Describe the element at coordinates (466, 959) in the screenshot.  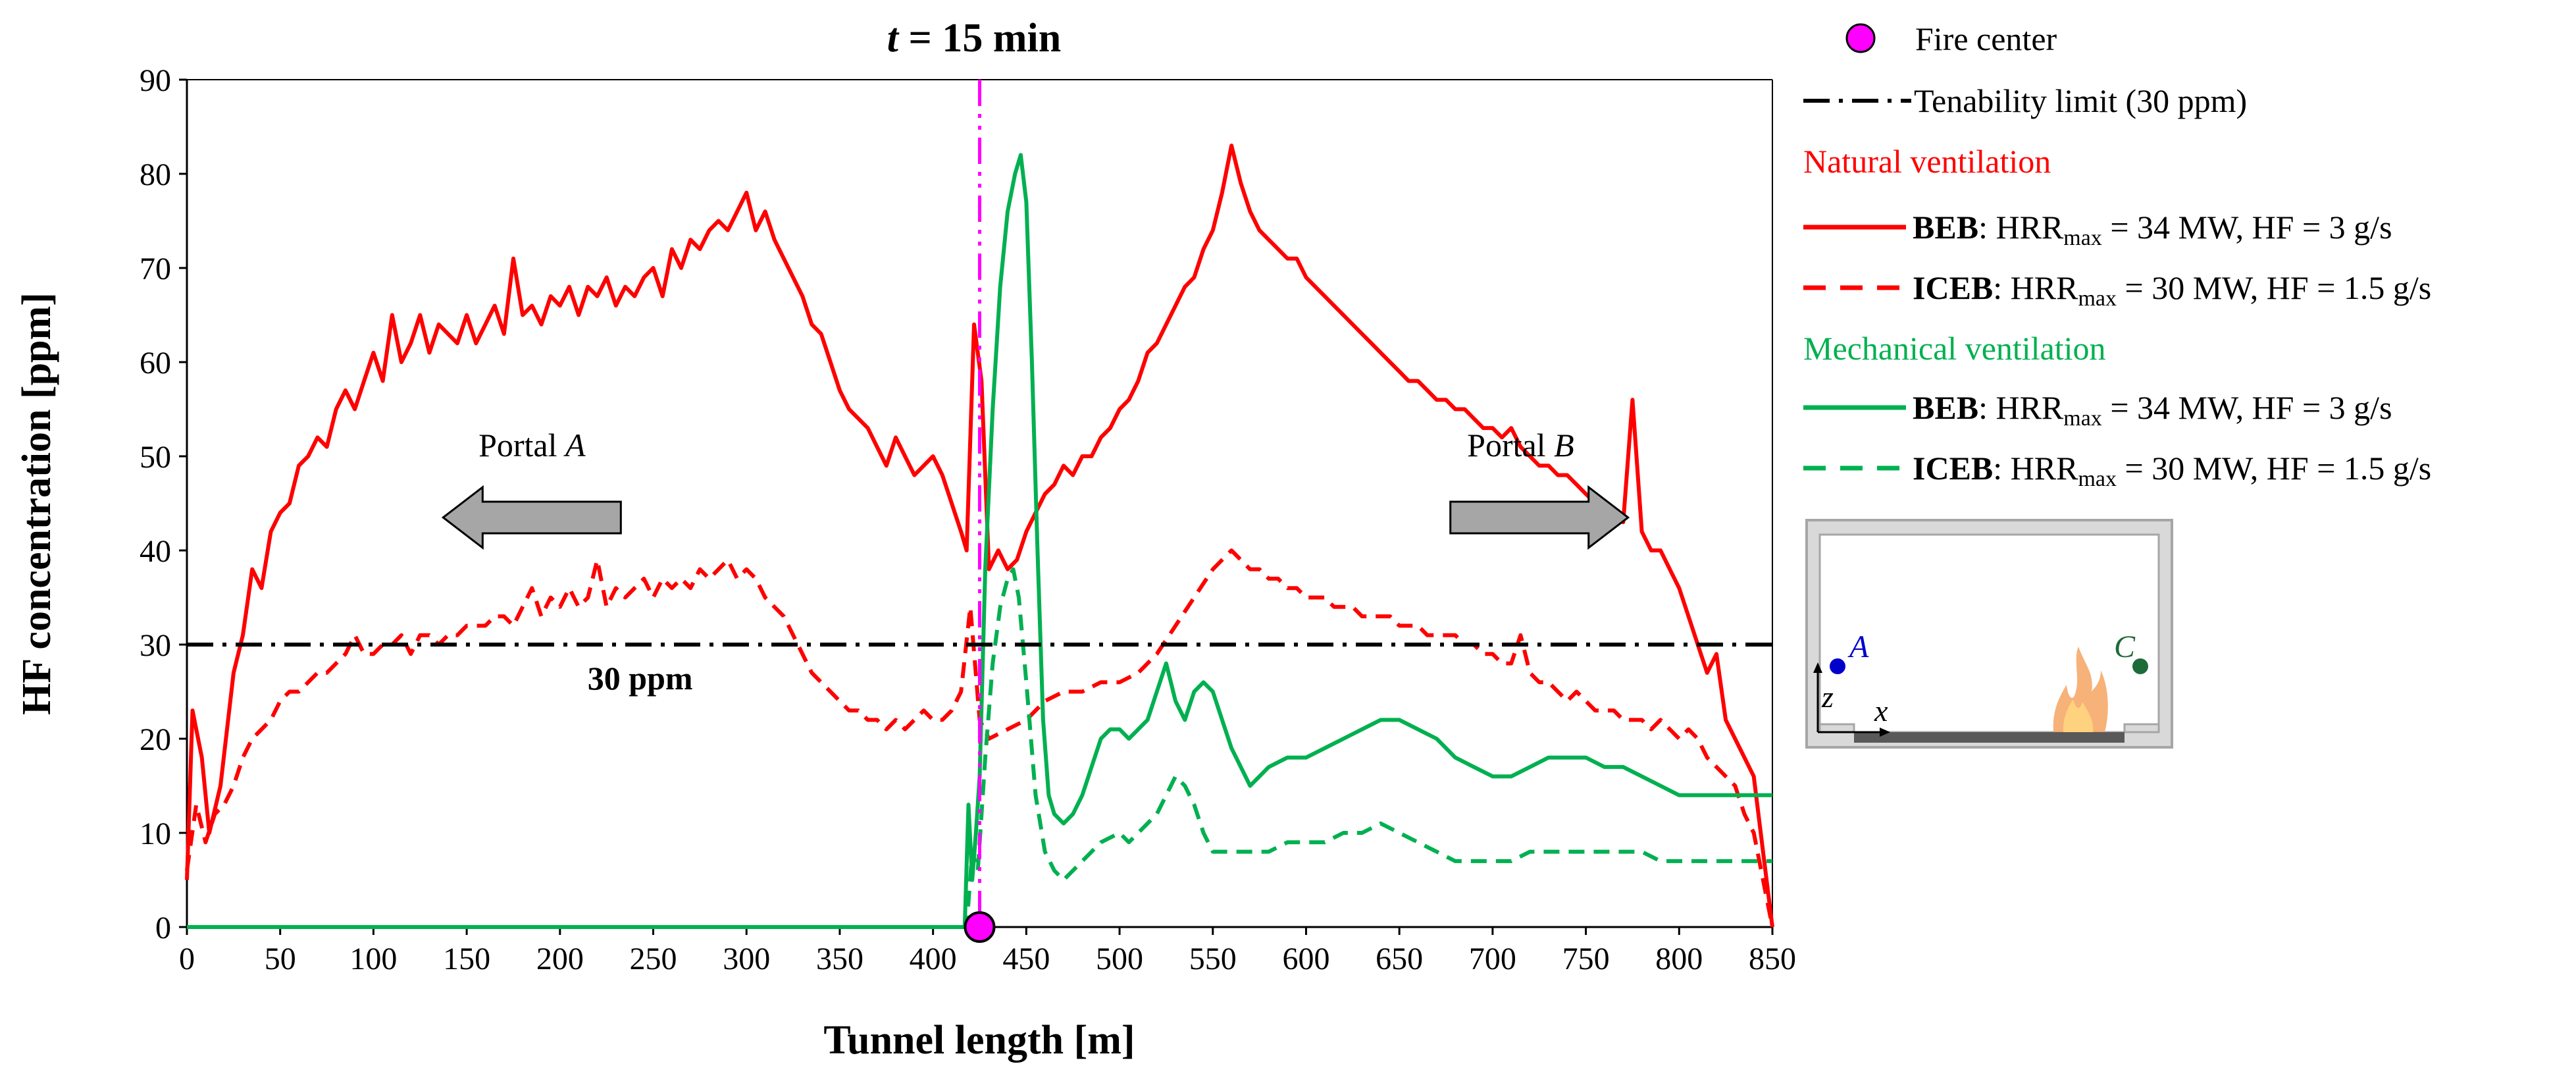
I see `x-tick-label: 150` at that location.